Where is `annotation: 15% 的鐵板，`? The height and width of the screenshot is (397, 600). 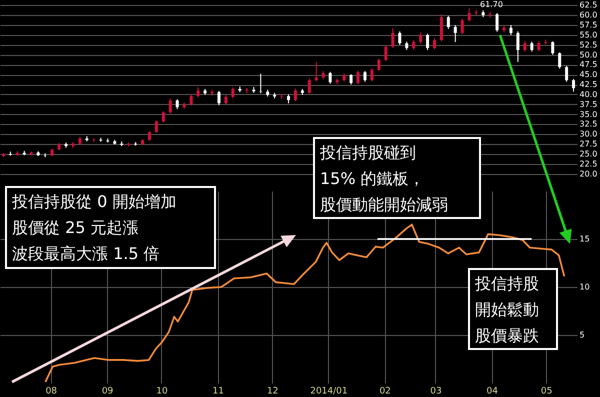
annotation: 15% 的鐵板， is located at coordinates (373, 179).